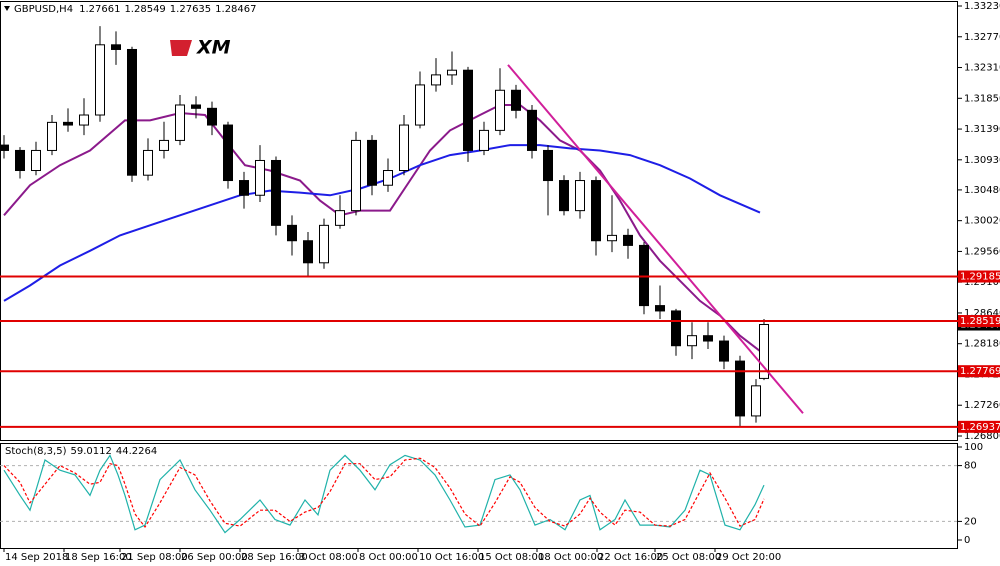 The height and width of the screenshot is (566, 1000). I want to click on x-tick-label: 22 Oct 16:00, so click(630, 557).